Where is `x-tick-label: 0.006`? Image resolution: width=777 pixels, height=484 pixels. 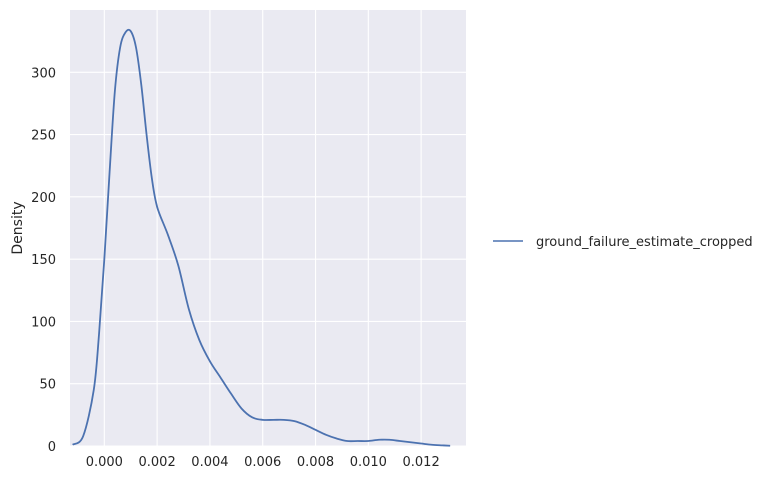
x-tick-label: 0.006 is located at coordinates (262, 462).